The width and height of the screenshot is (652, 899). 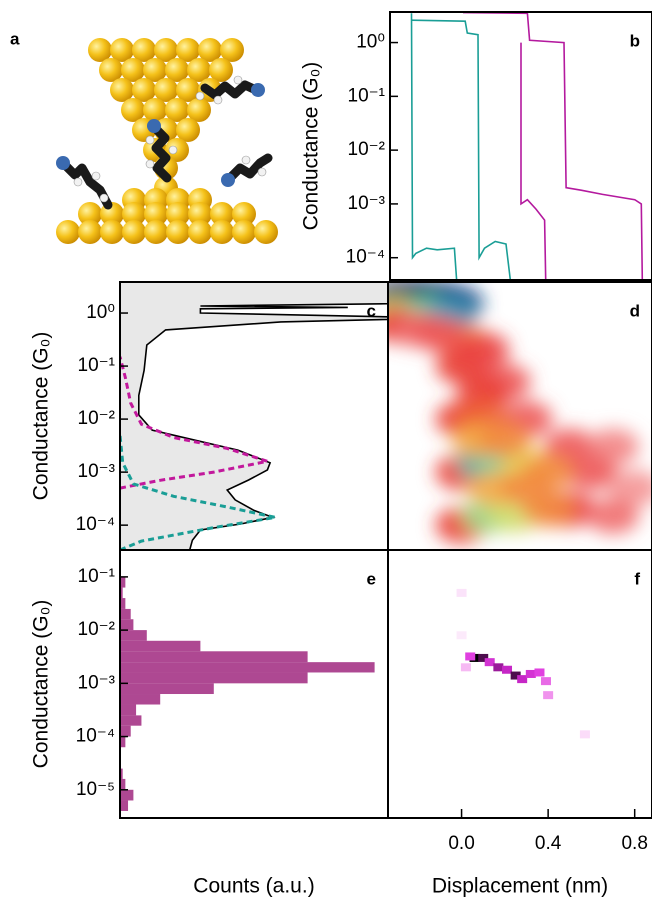 What do you see at coordinates (371, 578) in the screenshot?
I see `panel-label: e` at bounding box center [371, 578].